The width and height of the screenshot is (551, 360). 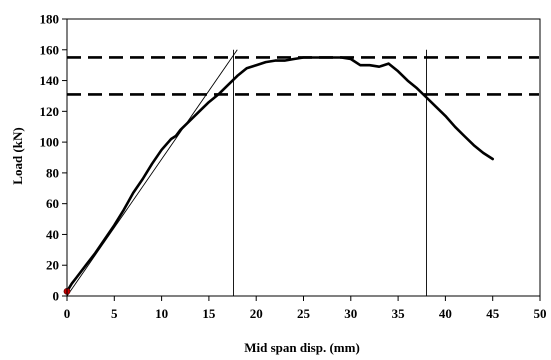 What do you see at coordinates (209, 313) in the screenshot?
I see `x-tick-label: 15` at bounding box center [209, 313].